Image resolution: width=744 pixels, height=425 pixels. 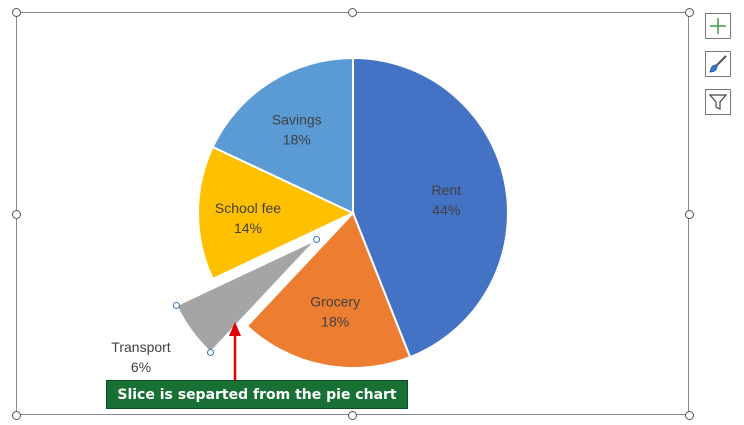 What do you see at coordinates (248, 208) in the screenshot?
I see `data-label-category: School fee` at bounding box center [248, 208].